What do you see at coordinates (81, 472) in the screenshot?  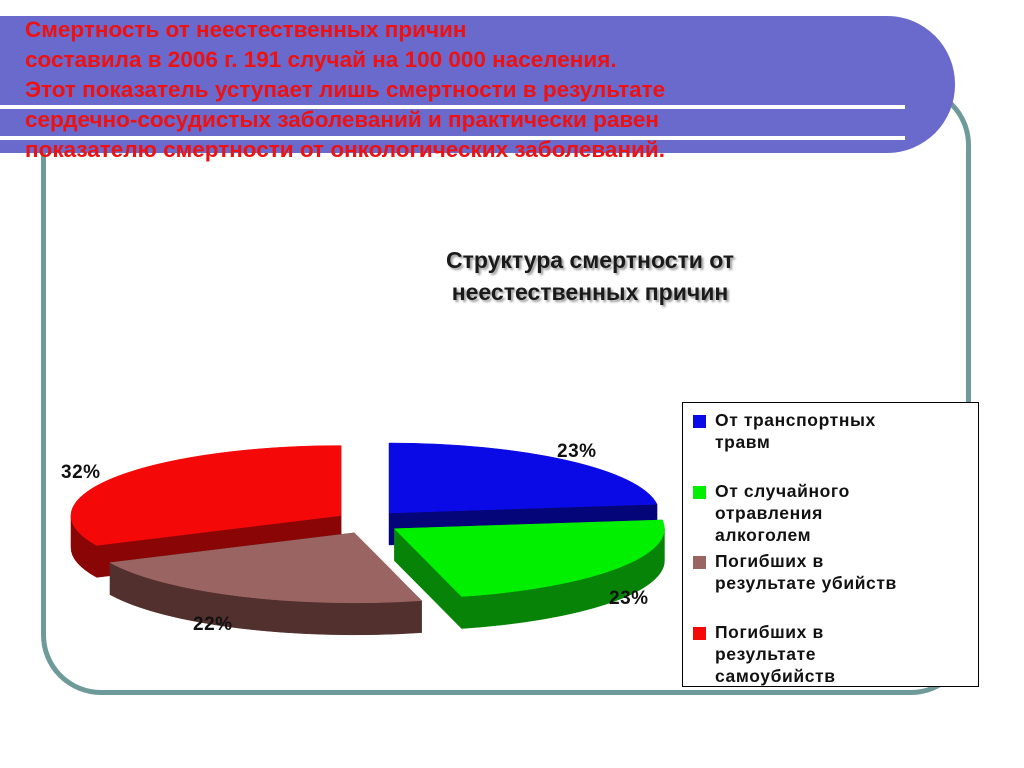 I see `pct-label-suicide: 32%` at bounding box center [81, 472].